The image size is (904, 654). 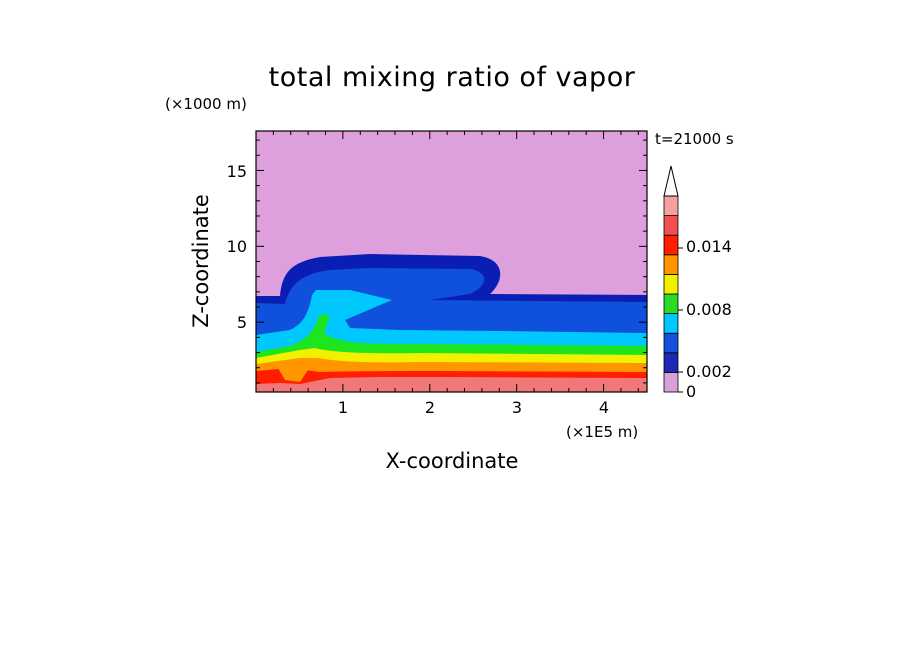 What do you see at coordinates (709, 309) in the screenshot?
I see `colorbar-tick-label: 0.008` at bounding box center [709, 309].